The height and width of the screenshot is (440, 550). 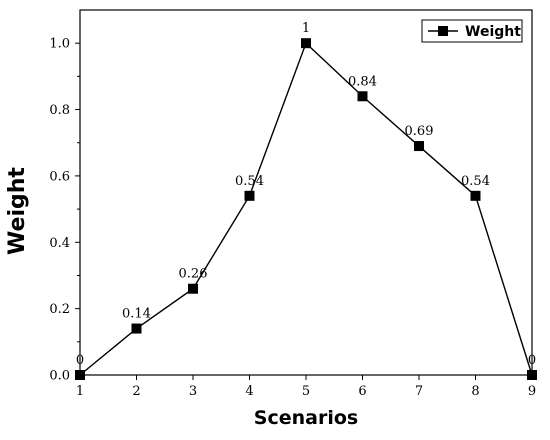 What do you see at coordinates (80, 391) in the screenshot?
I see `x-tick-label: 1` at bounding box center [80, 391].